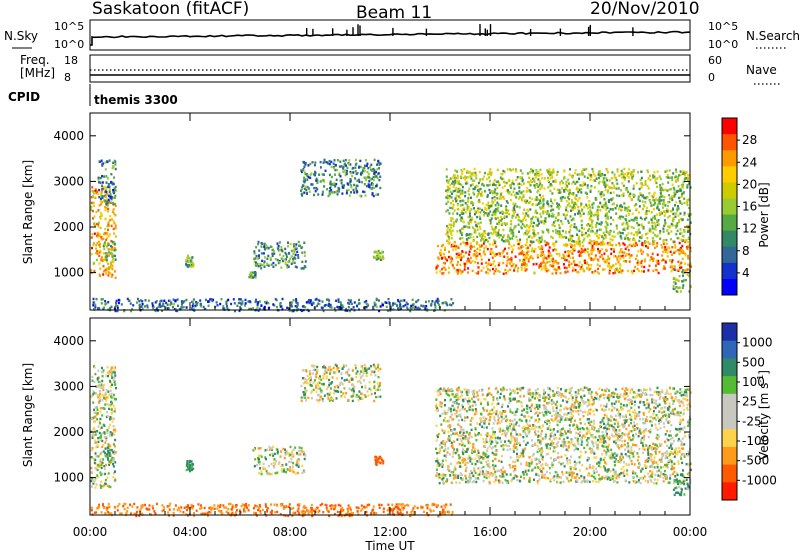 This screenshot has width=800, height=554. I want to click on nsky-panel, so click(390, 35).